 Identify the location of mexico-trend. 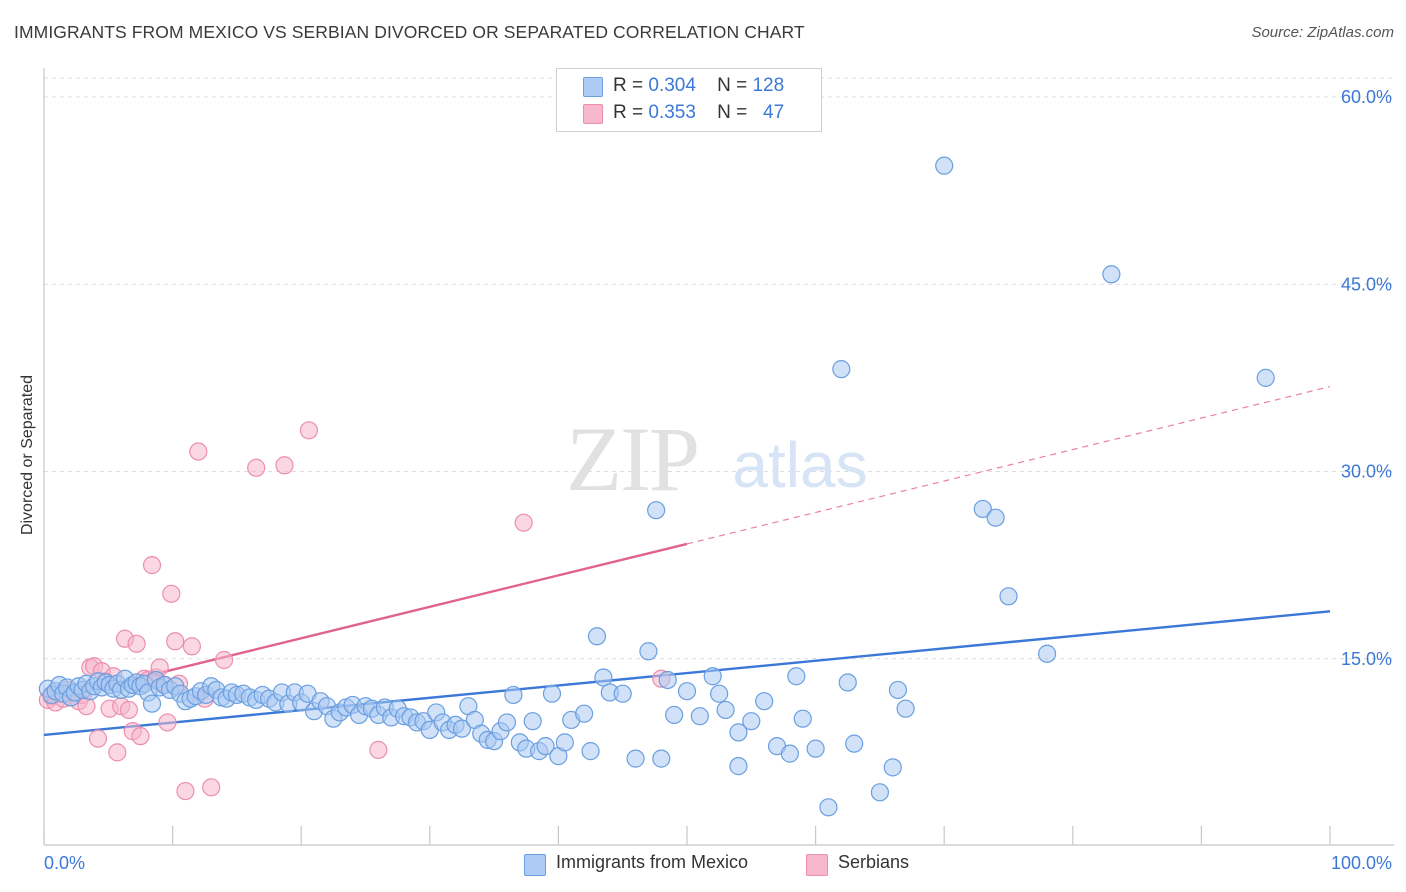
(687, 673).